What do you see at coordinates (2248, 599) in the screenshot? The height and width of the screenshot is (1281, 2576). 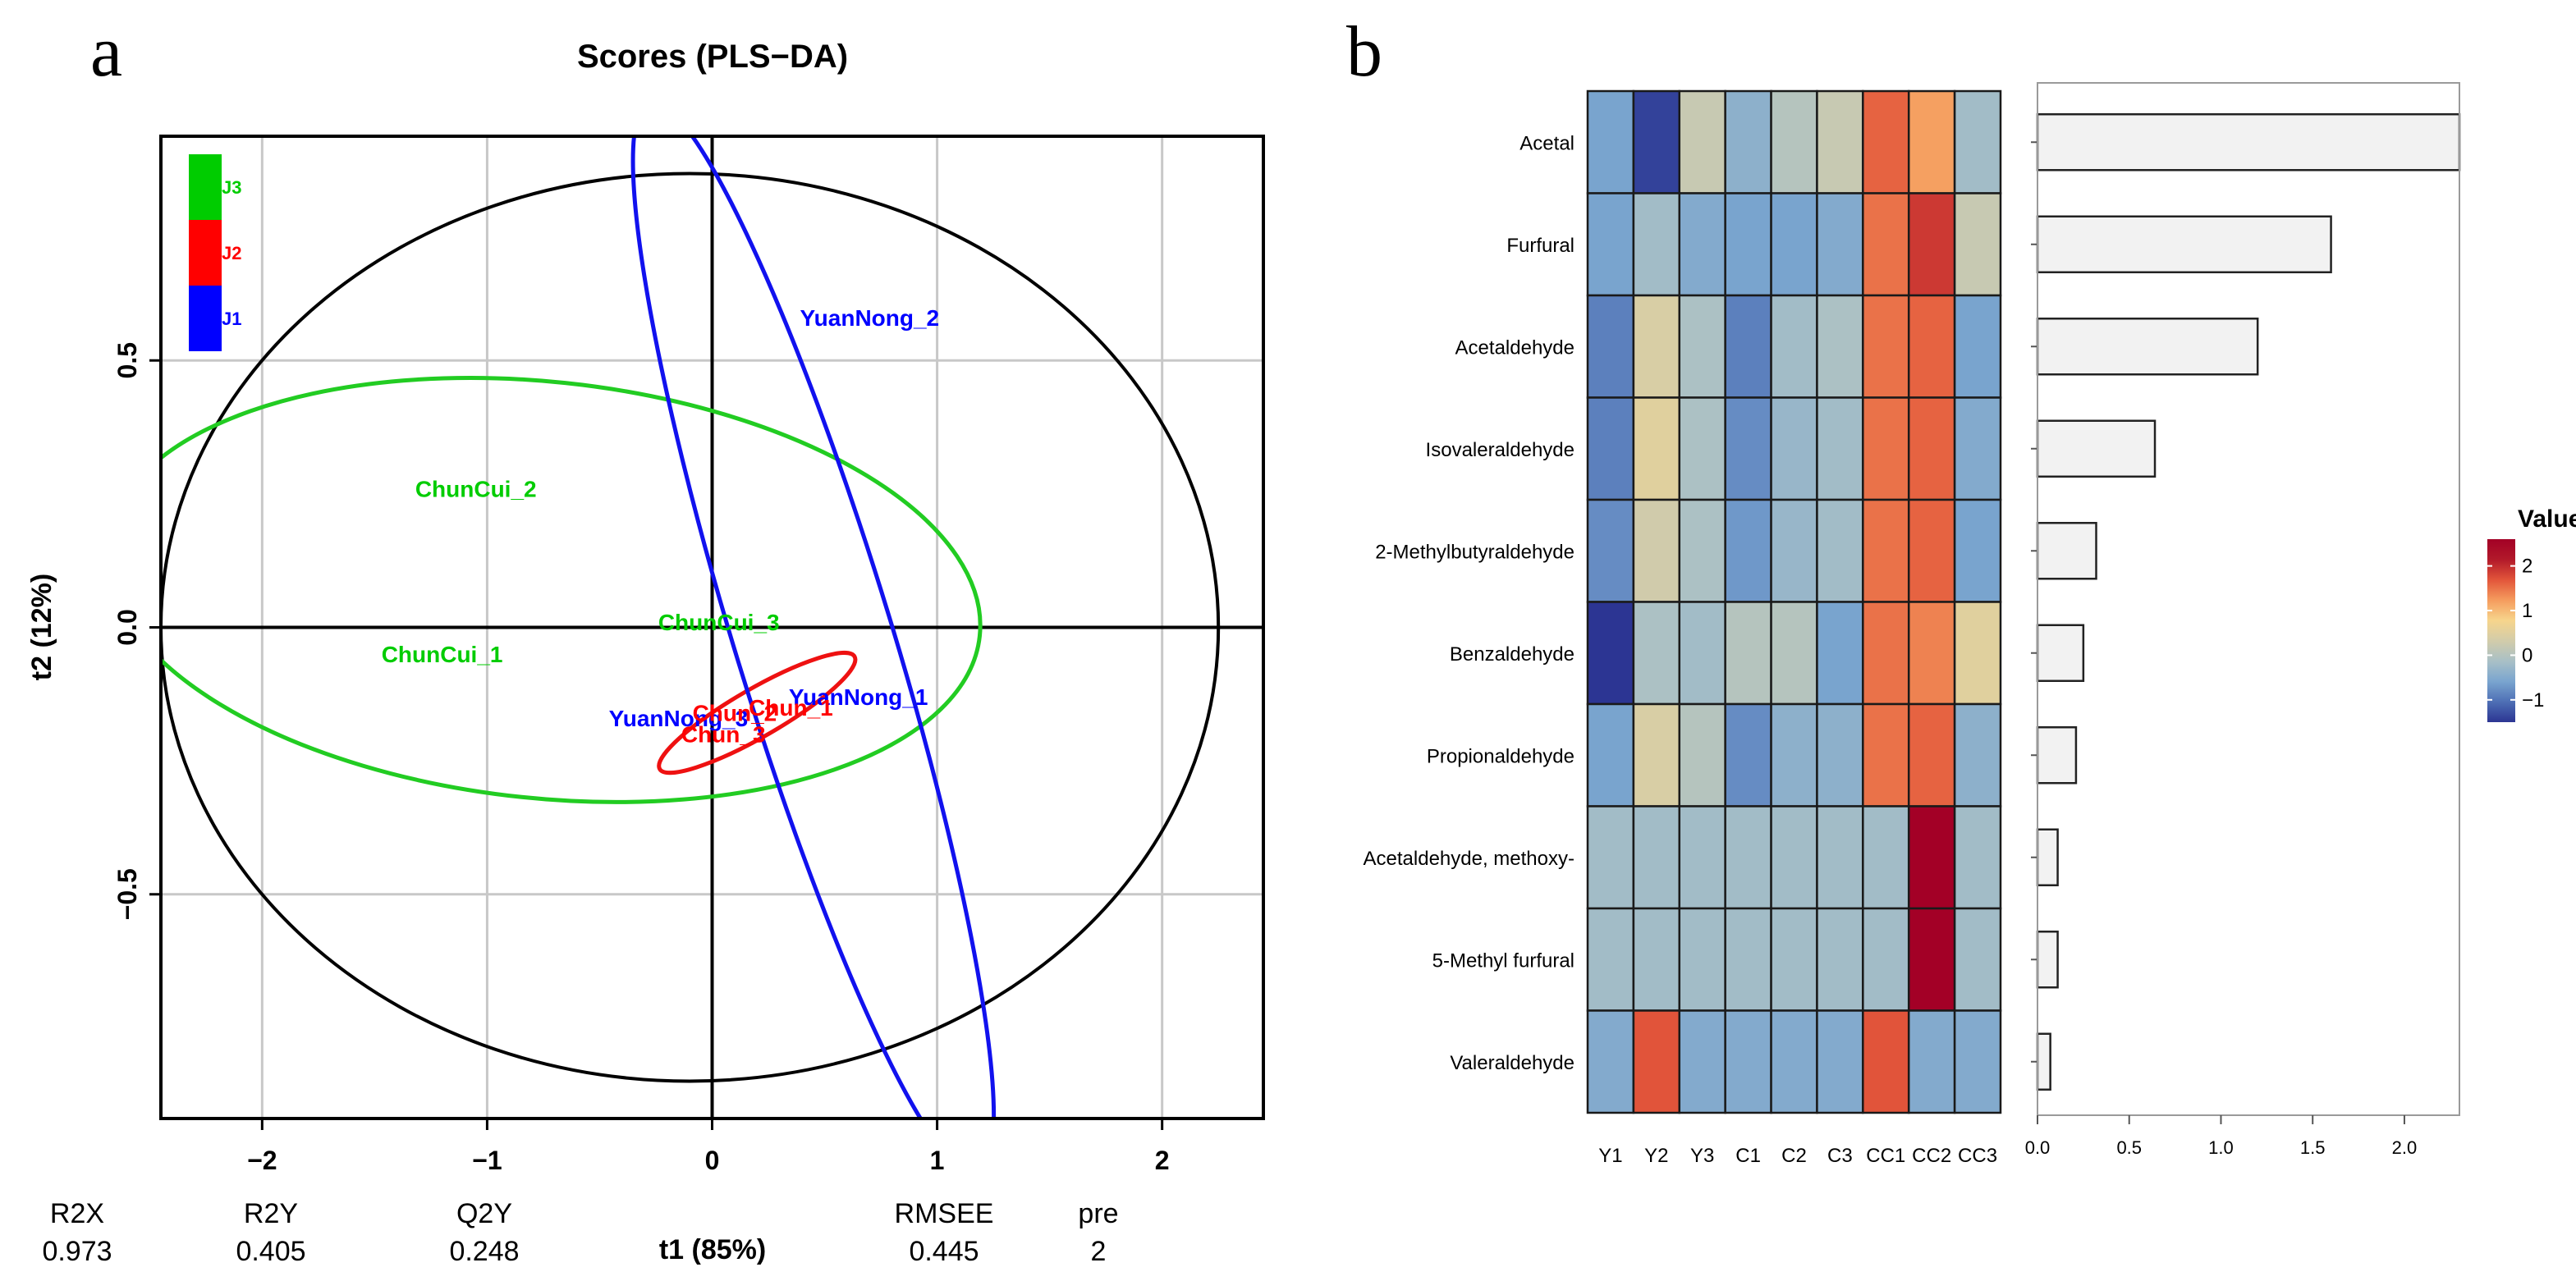 I see `bar-chart-frame` at bounding box center [2248, 599].